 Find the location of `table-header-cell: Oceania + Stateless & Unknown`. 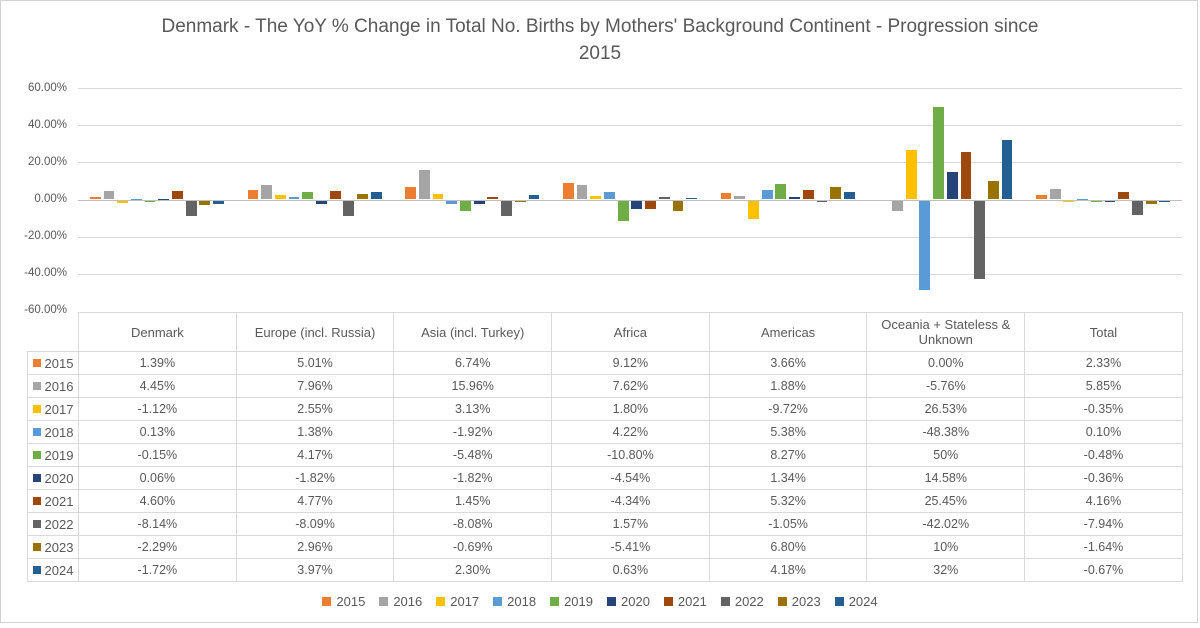

table-header-cell: Oceania + Stateless & Unknown is located at coordinates (946, 332).